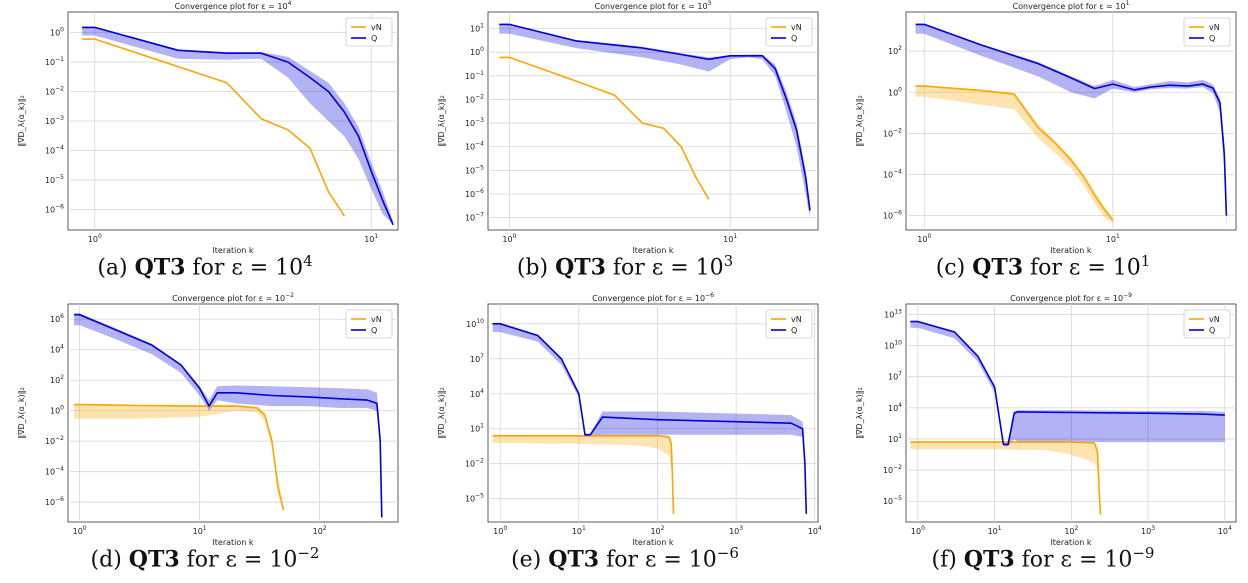 This screenshot has width=1248, height=583. I want to click on subfigure-caption: (b) QT3 for ε = 103, so click(625, 266).